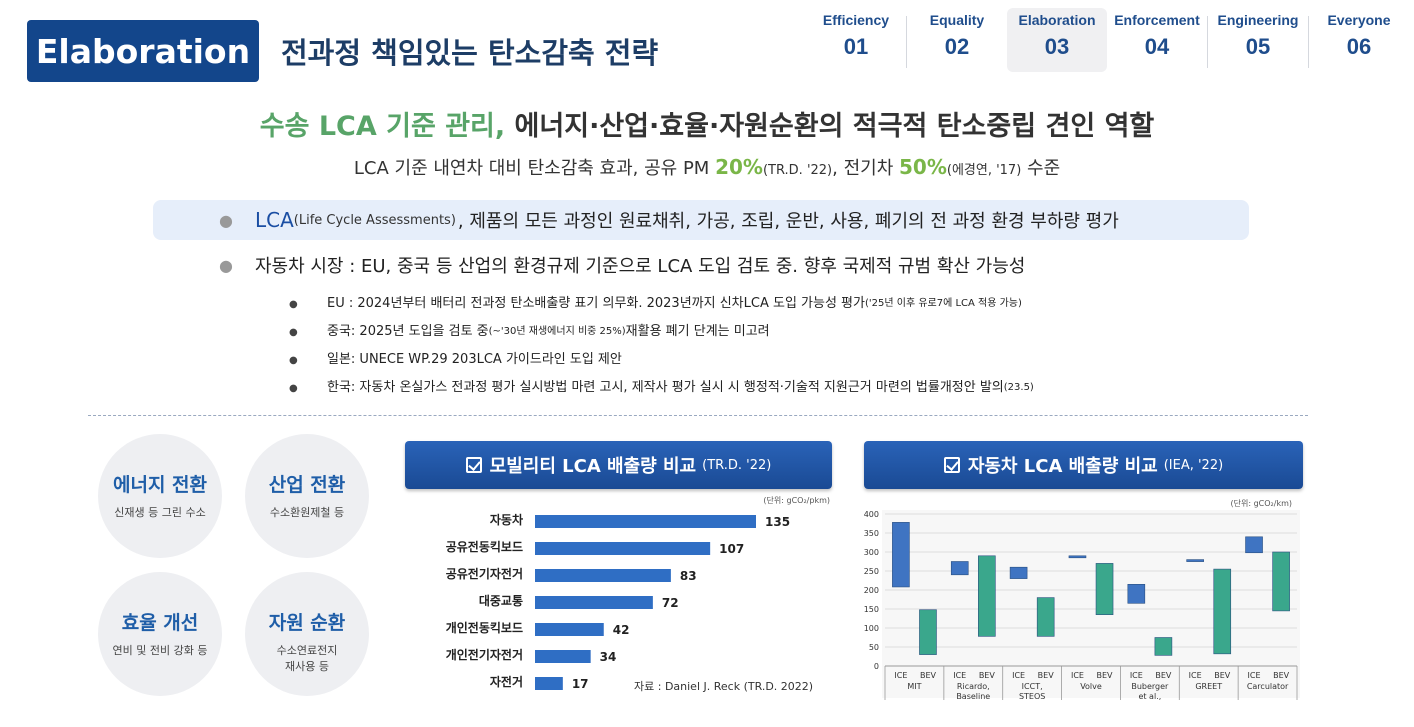 The height and width of the screenshot is (727, 1414). I want to click on y-tick-label: 300, so click(871, 552).